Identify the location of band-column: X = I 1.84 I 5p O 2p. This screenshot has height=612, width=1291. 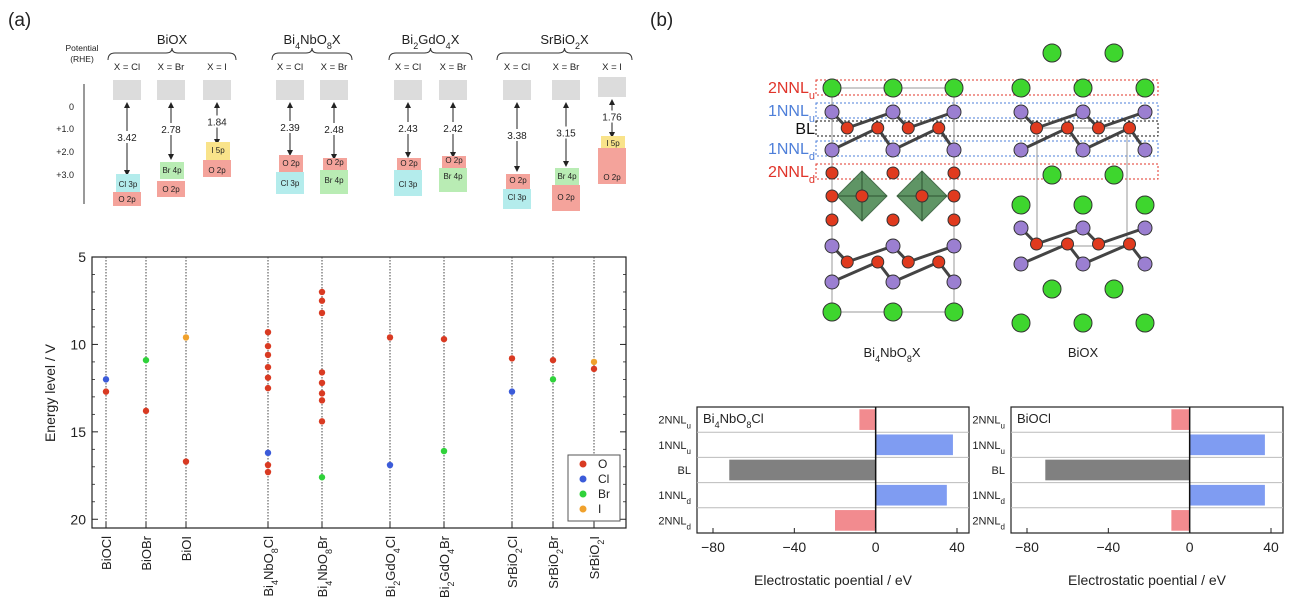
(217, 119).